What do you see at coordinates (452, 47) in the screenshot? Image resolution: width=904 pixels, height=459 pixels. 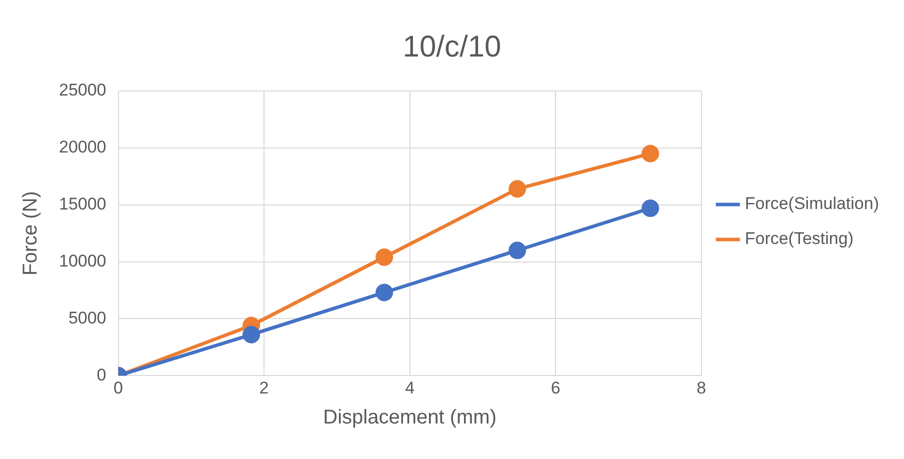 I see `chart-title: 10/c/10` at bounding box center [452, 47].